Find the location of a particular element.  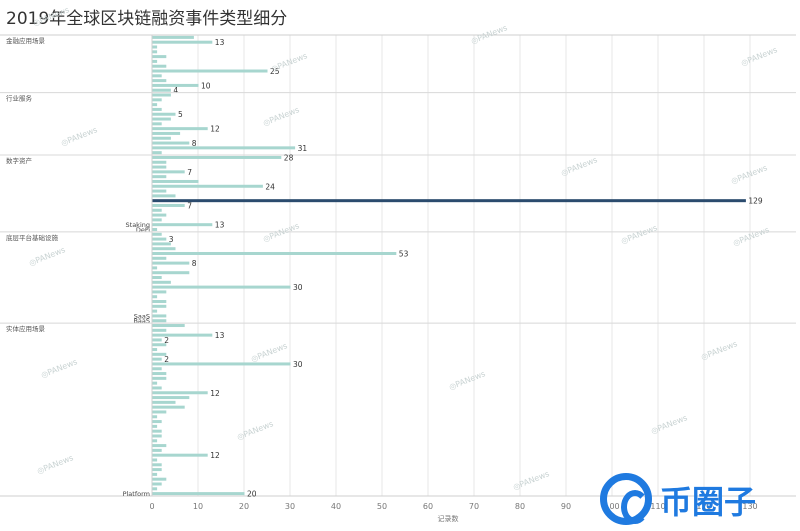

logo-text: 币圈子 is located at coordinates (708, 502).